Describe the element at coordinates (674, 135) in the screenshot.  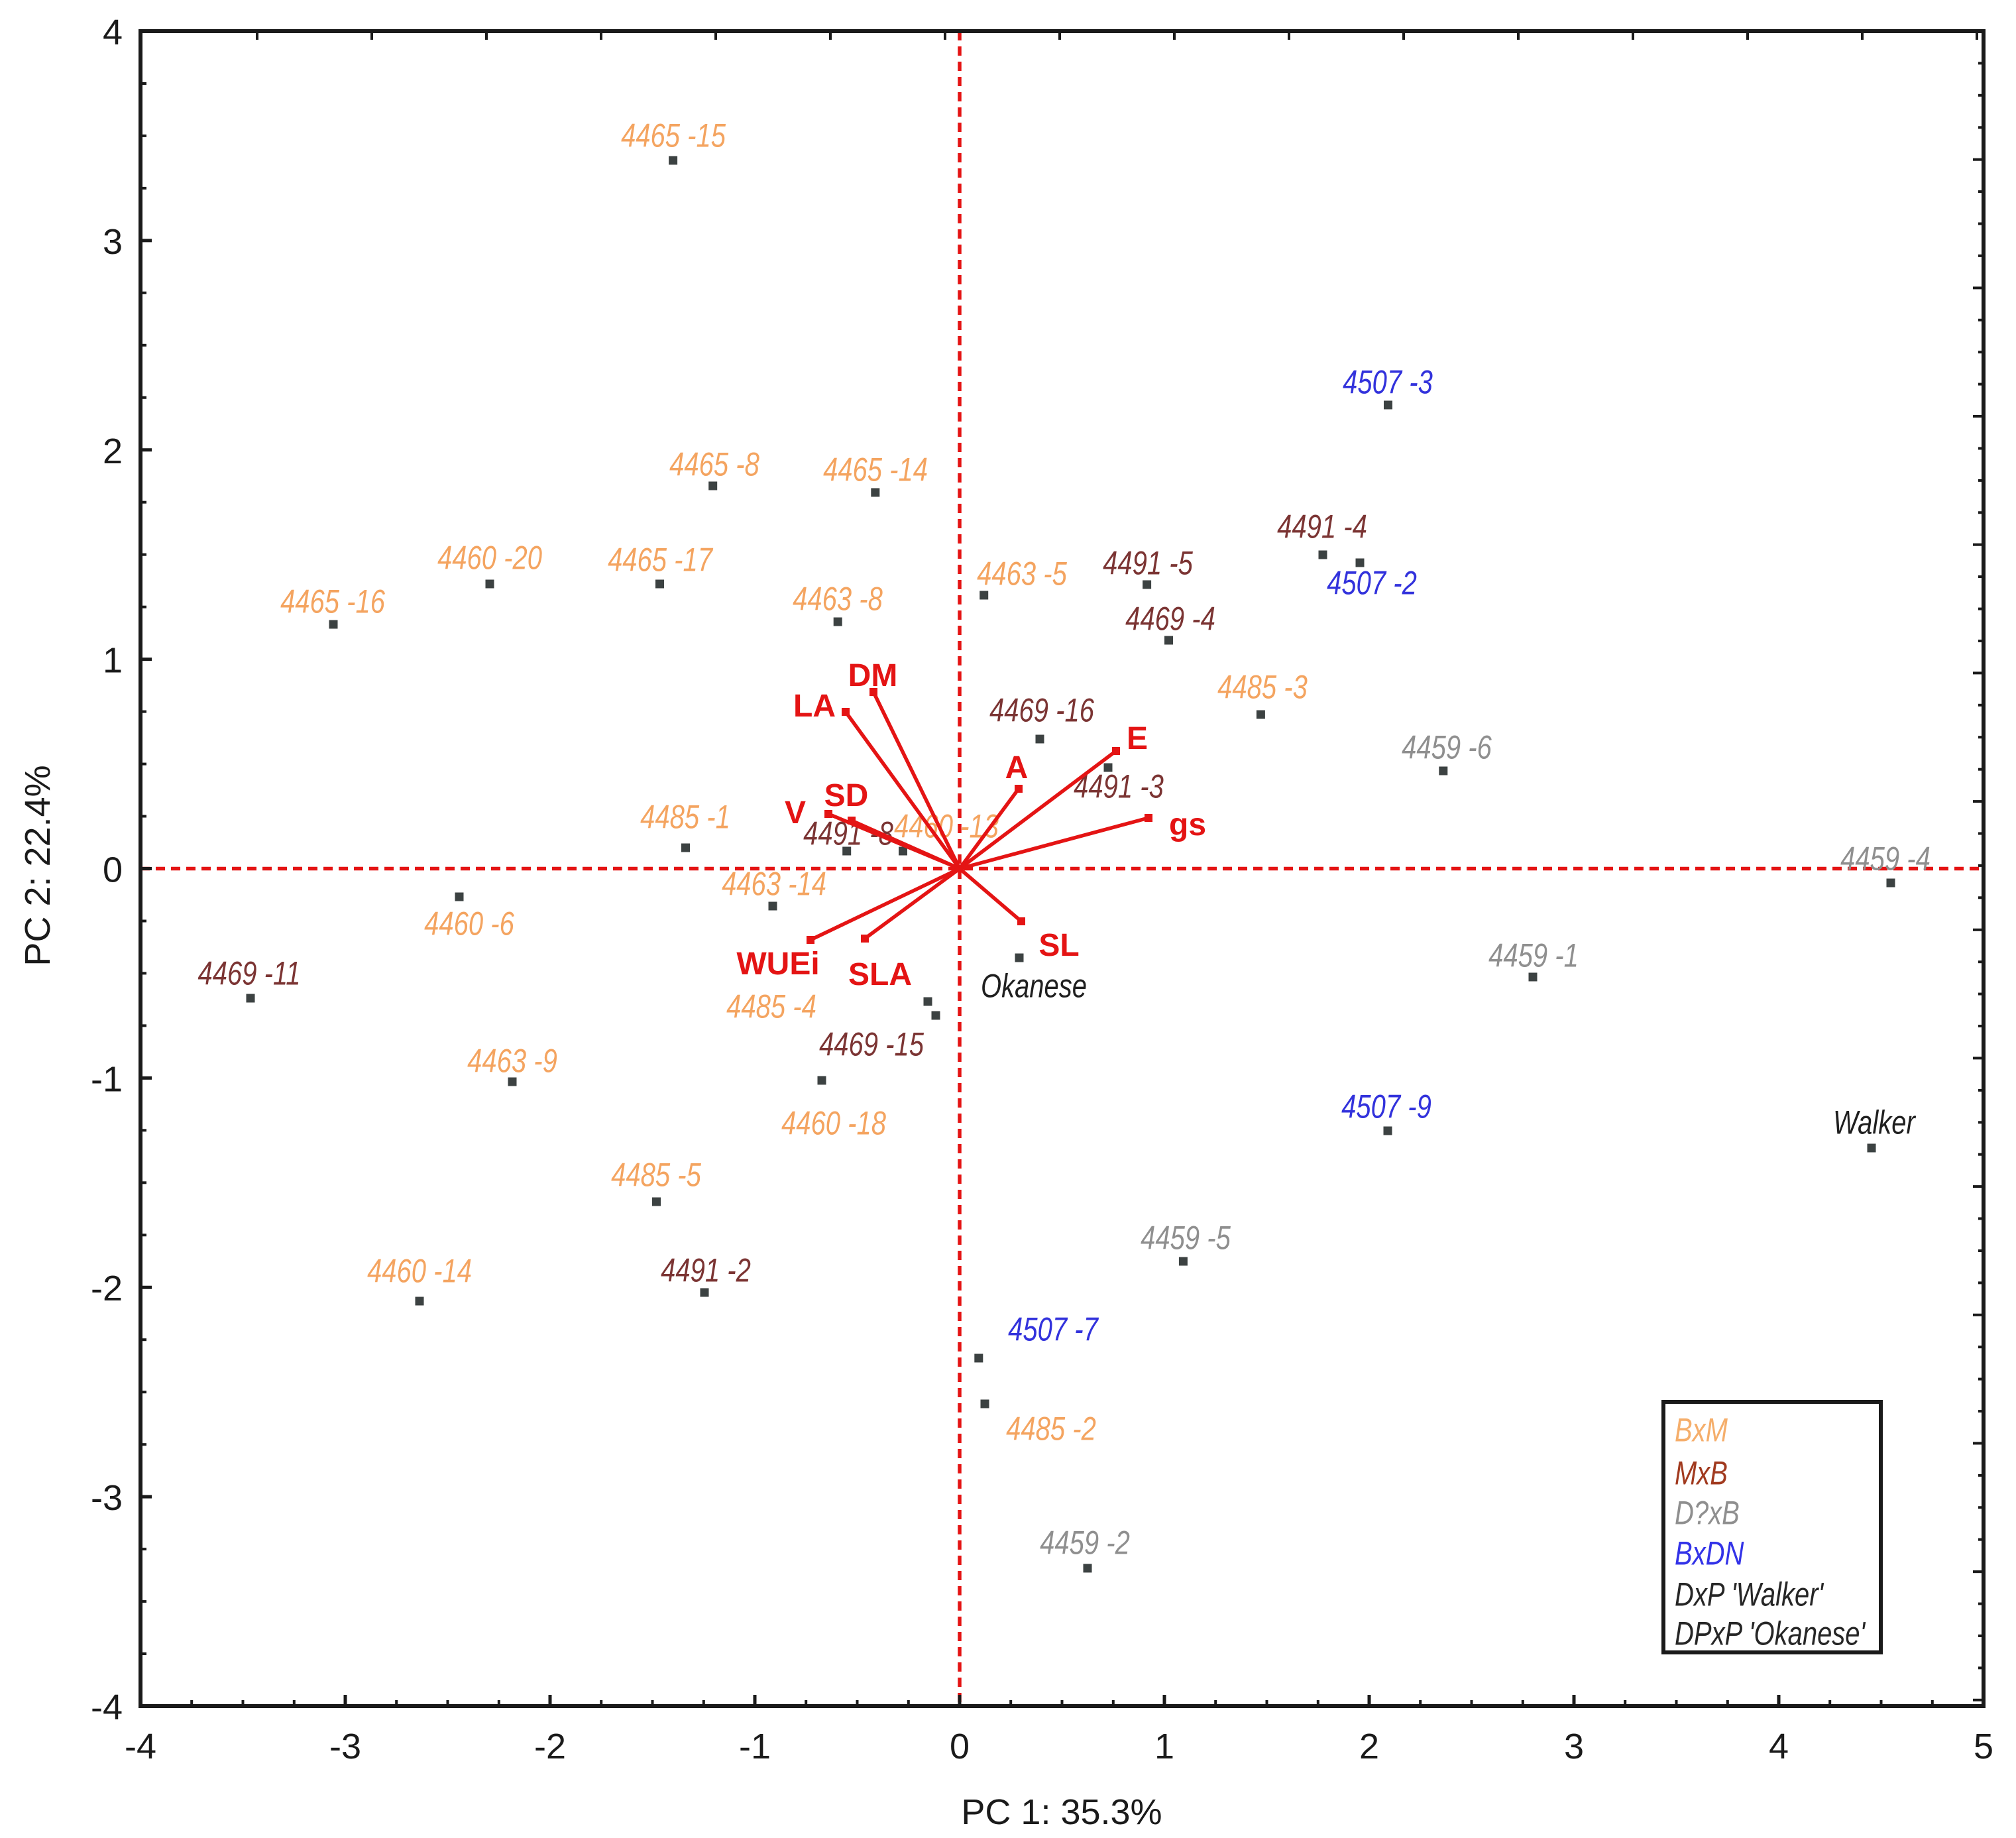
I see `svg-text: 4465 -15` at that location.